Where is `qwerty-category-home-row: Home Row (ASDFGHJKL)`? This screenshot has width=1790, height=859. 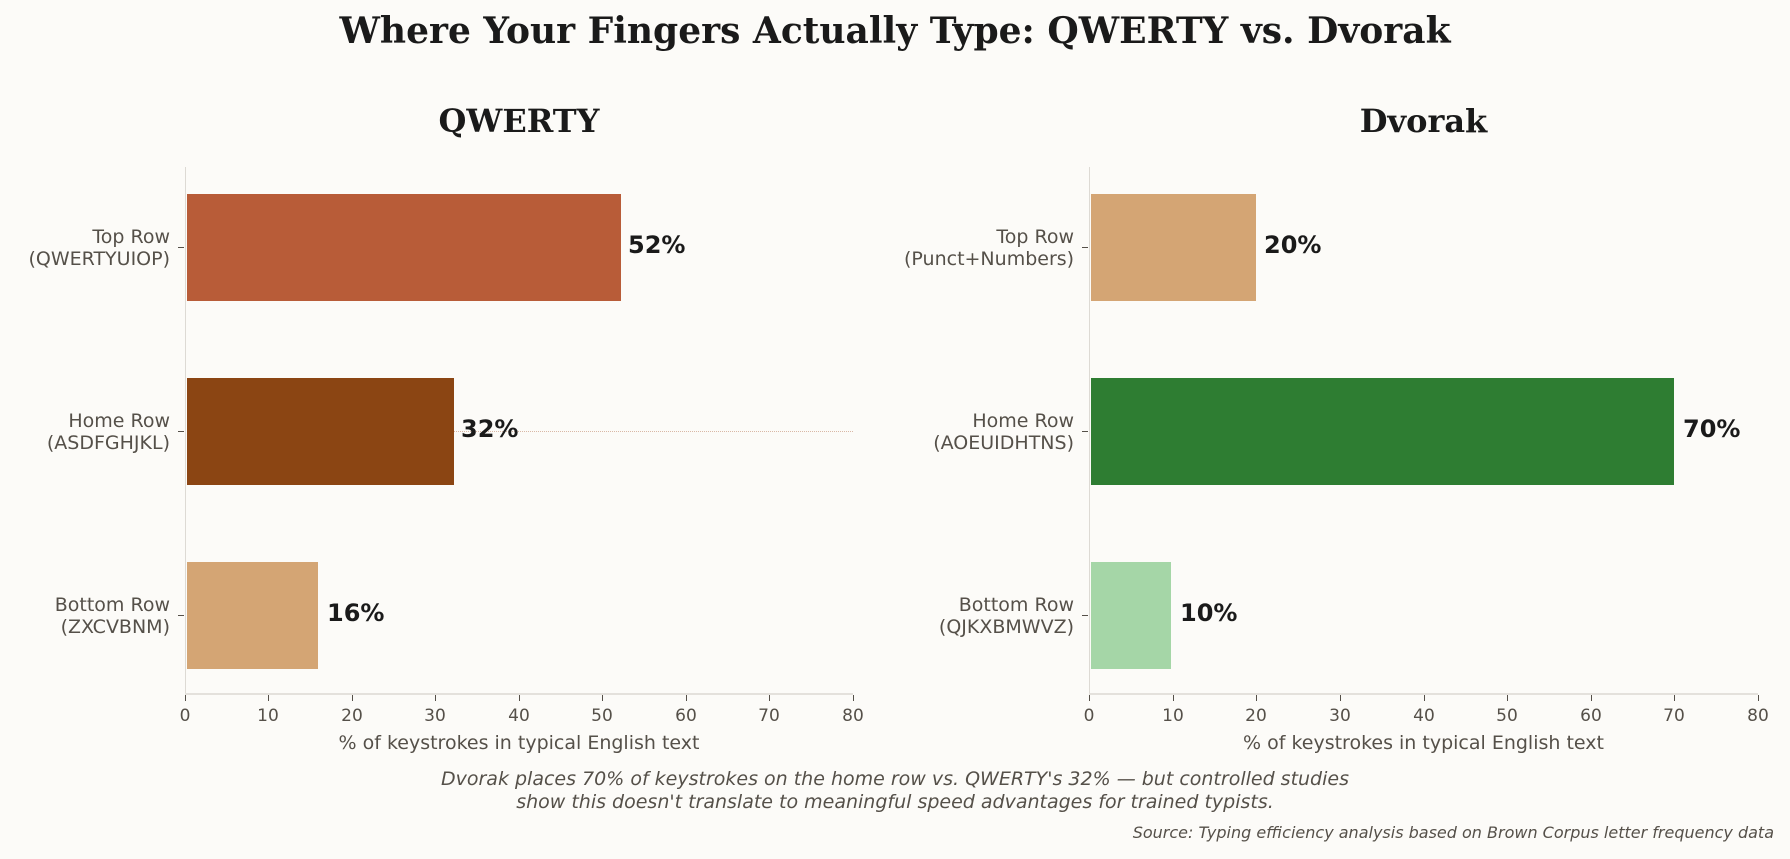
qwerty-category-home-row: Home Row (ASDFGHJKL) is located at coordinates (85, 432).